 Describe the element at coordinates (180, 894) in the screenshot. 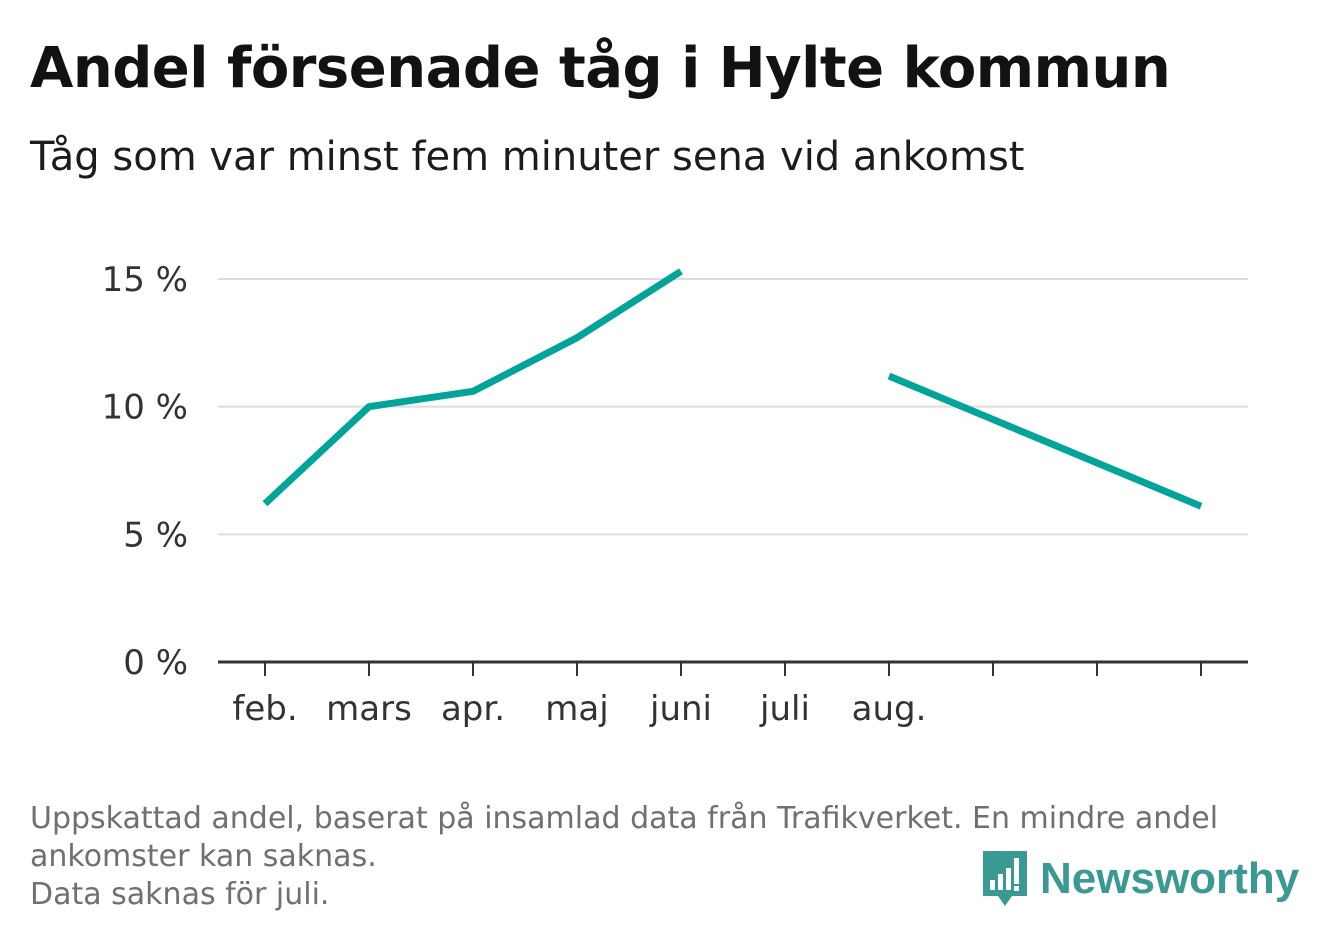

I see `footnote-line-2: Data saknas för juli.` at that location.